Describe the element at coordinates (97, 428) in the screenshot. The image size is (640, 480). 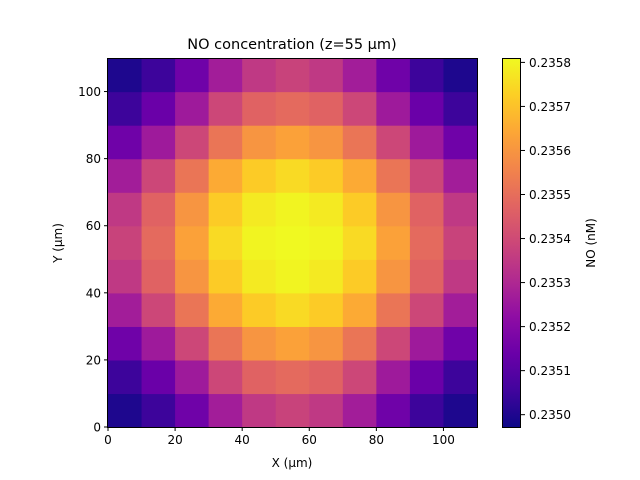
I see `y-tick-label: 0` at that location.